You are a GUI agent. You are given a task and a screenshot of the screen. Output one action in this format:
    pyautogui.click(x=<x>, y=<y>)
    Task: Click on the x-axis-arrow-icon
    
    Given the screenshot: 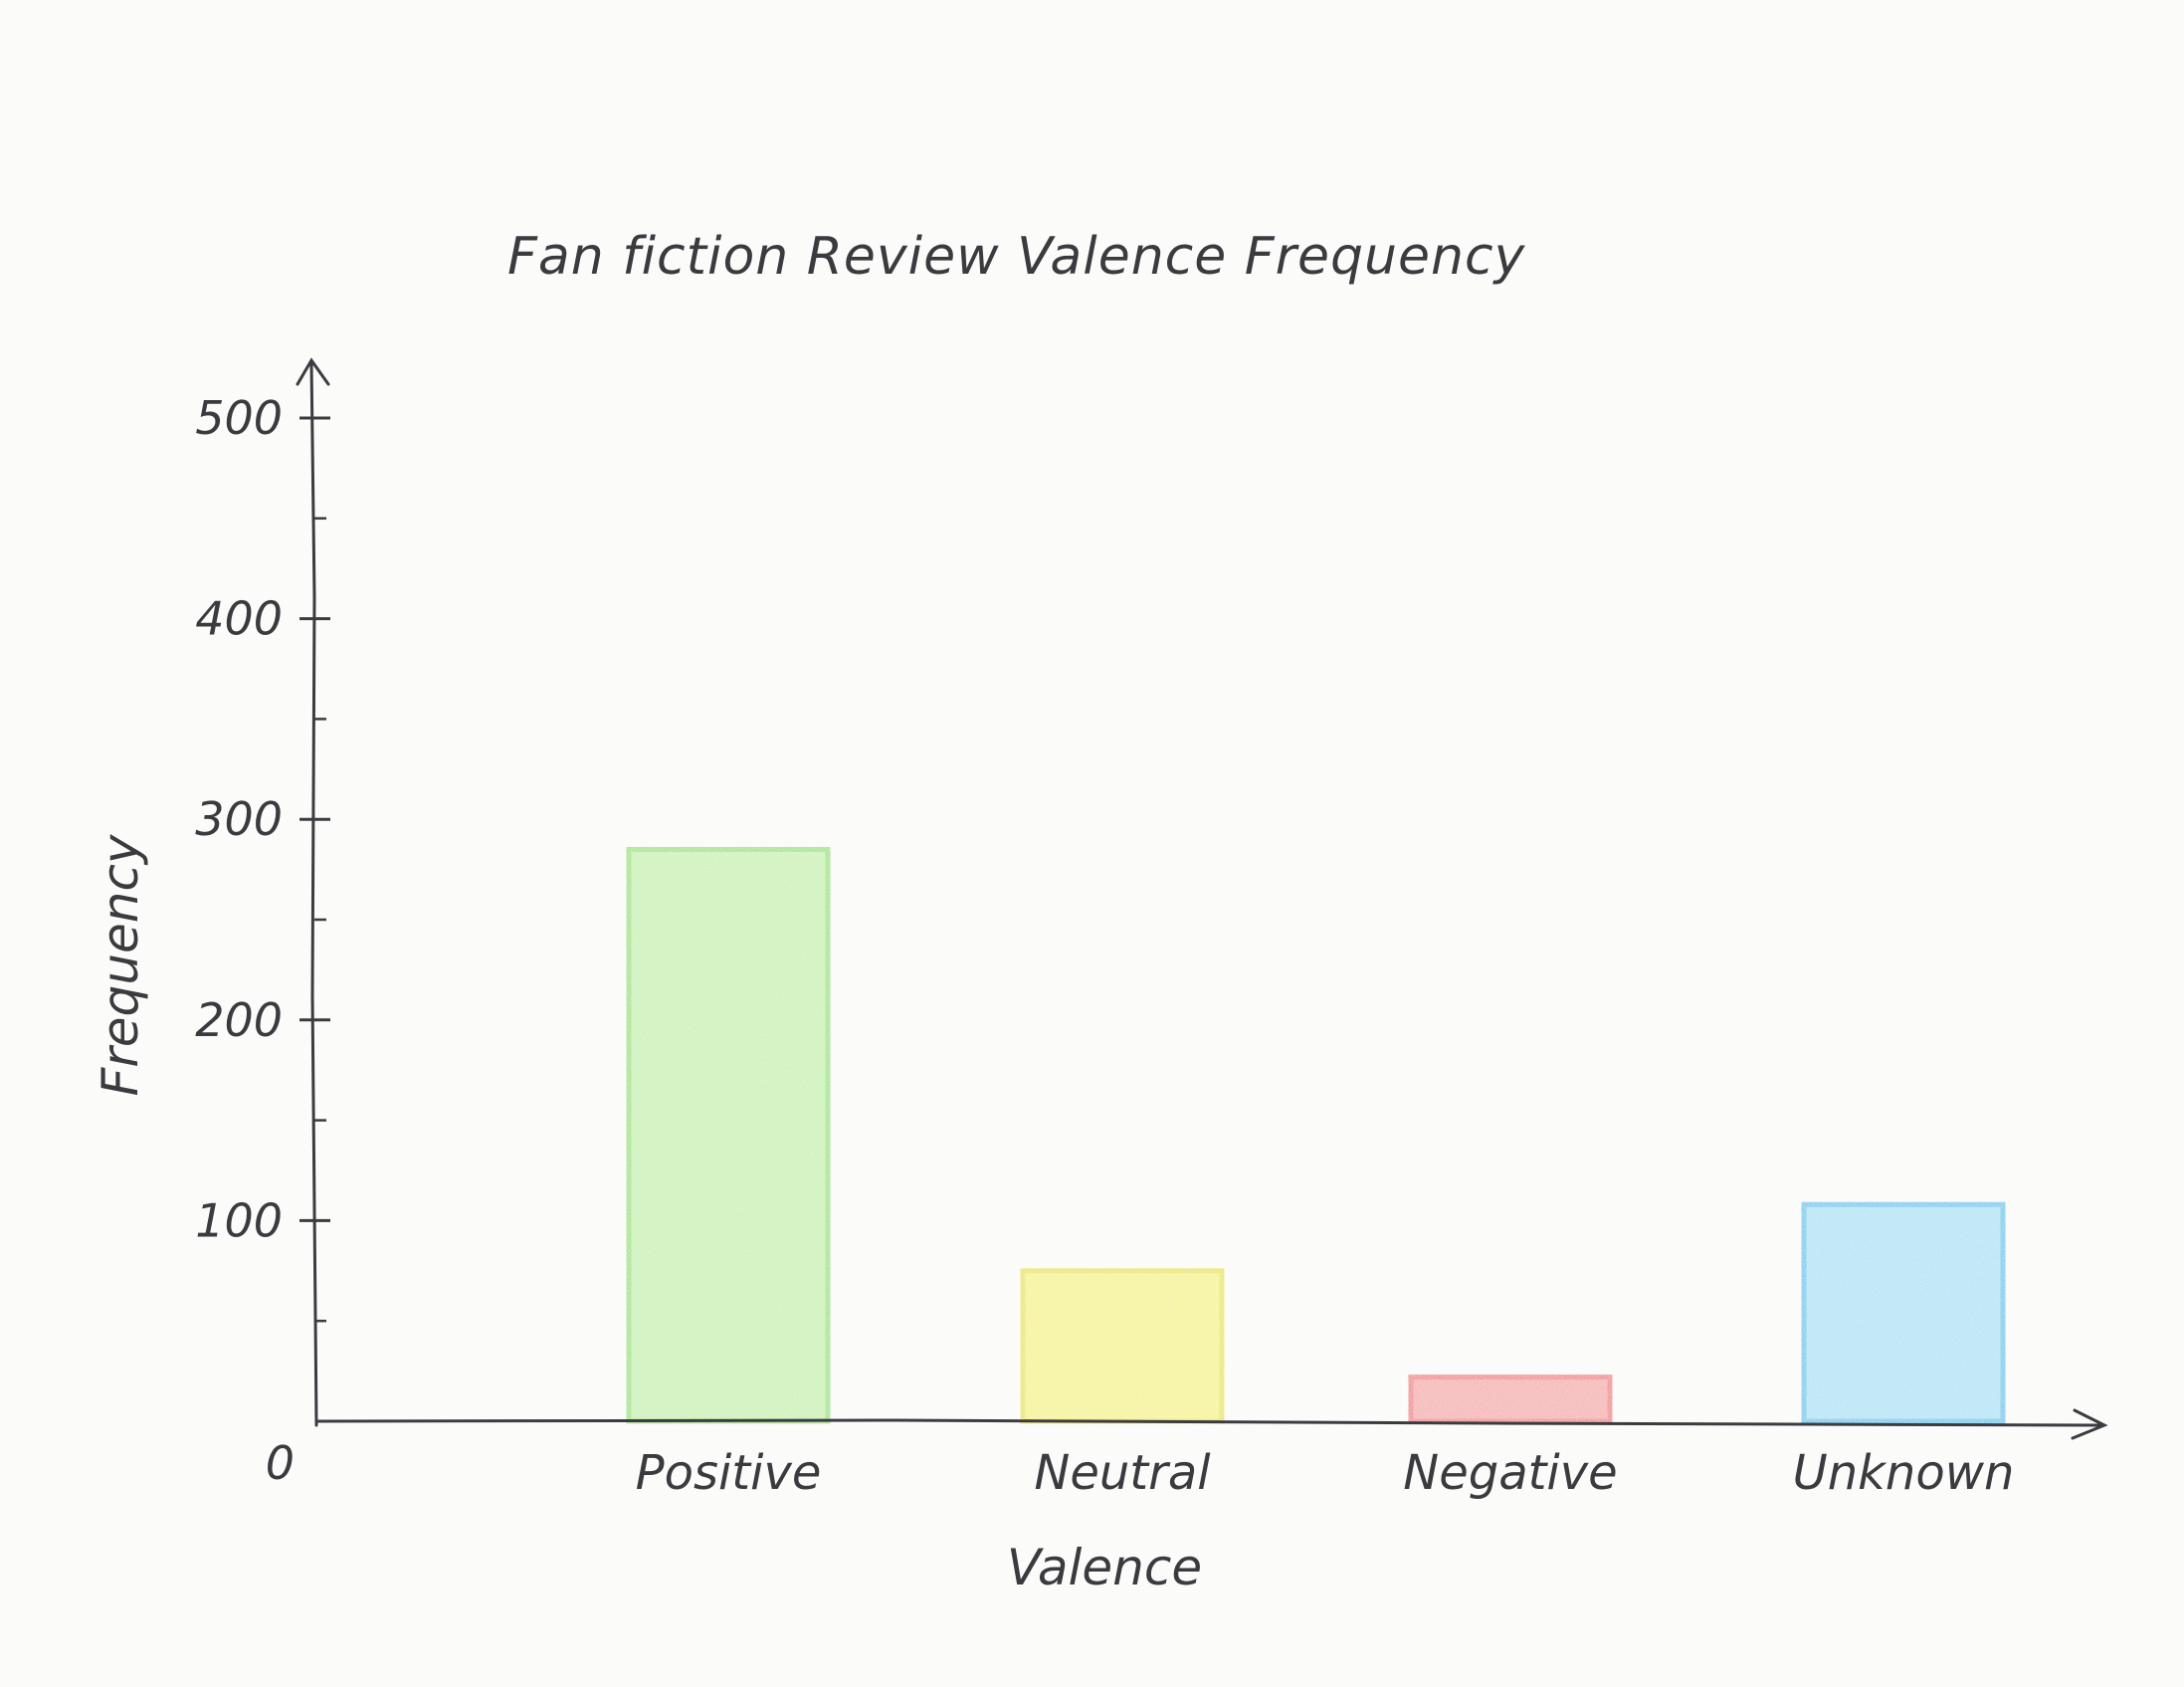 What is the action you would take?
    pyautogui.click(x=2089, y=1424)
    